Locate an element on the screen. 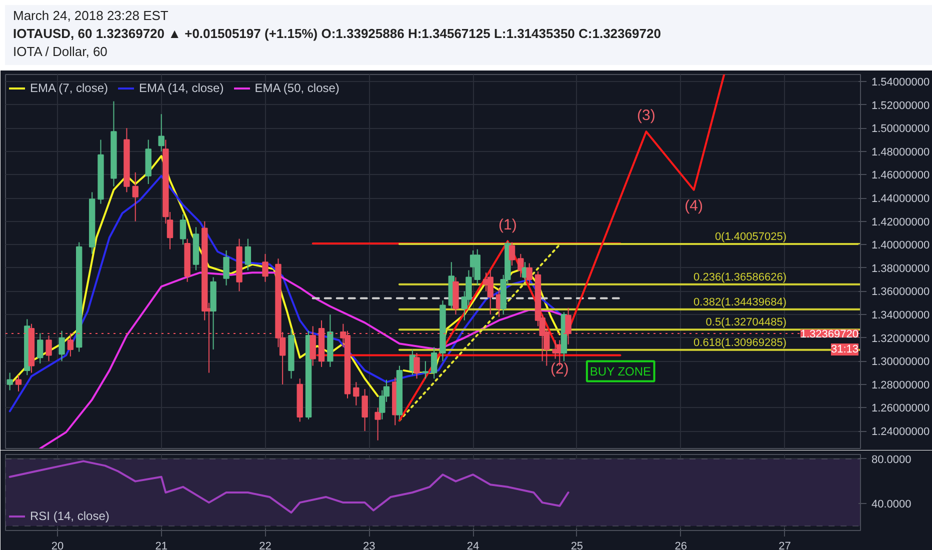 The image size is (932, 550). x-tick-label: 26 is located at coordinates (680, 545).